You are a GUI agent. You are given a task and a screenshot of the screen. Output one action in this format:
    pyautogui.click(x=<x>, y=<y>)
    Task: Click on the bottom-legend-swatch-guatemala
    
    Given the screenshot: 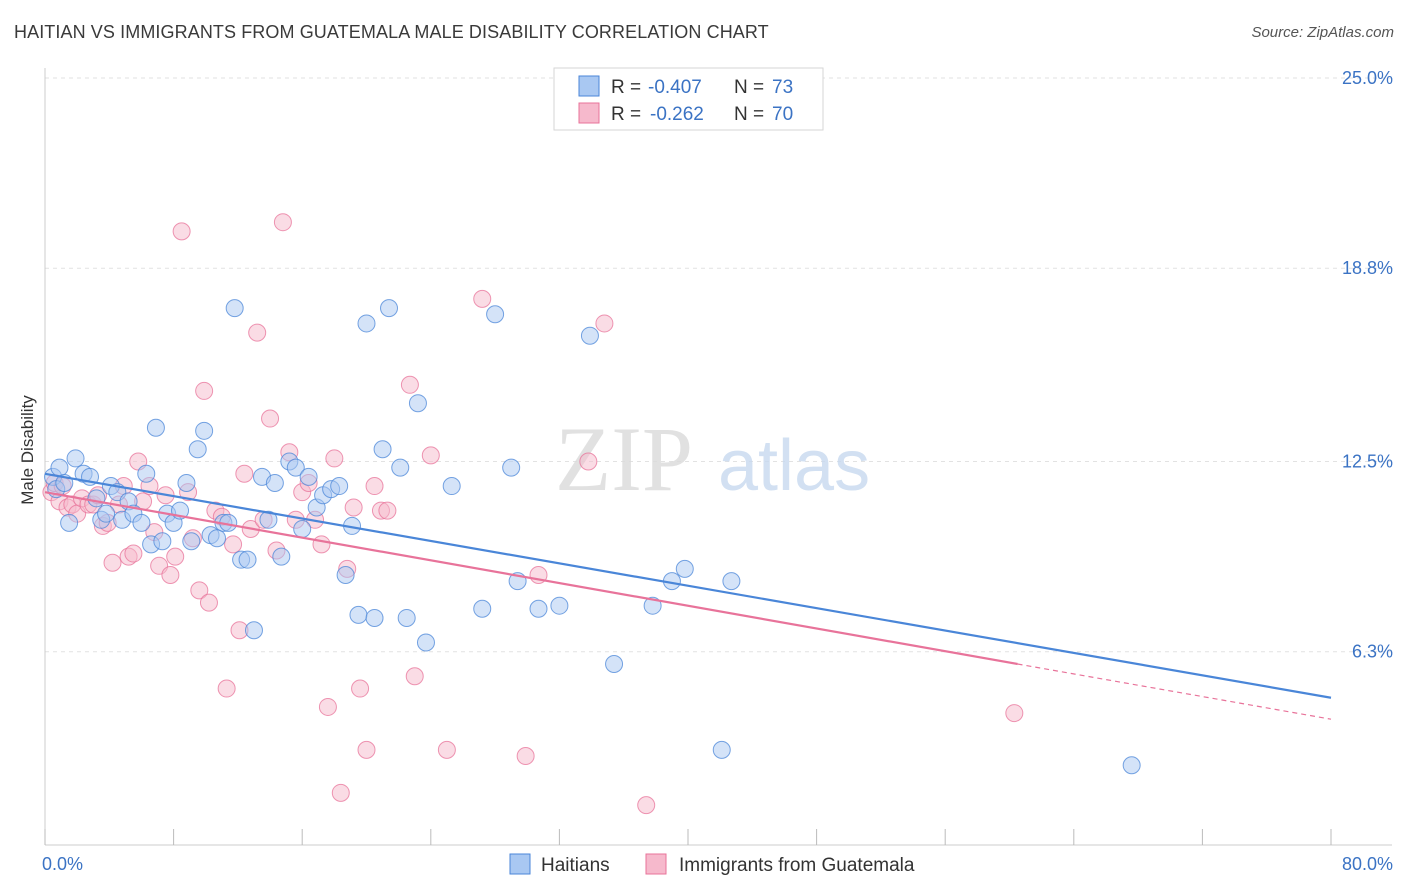 What is the action you would take?
    pyautogui.click(x=656, y=864)
    